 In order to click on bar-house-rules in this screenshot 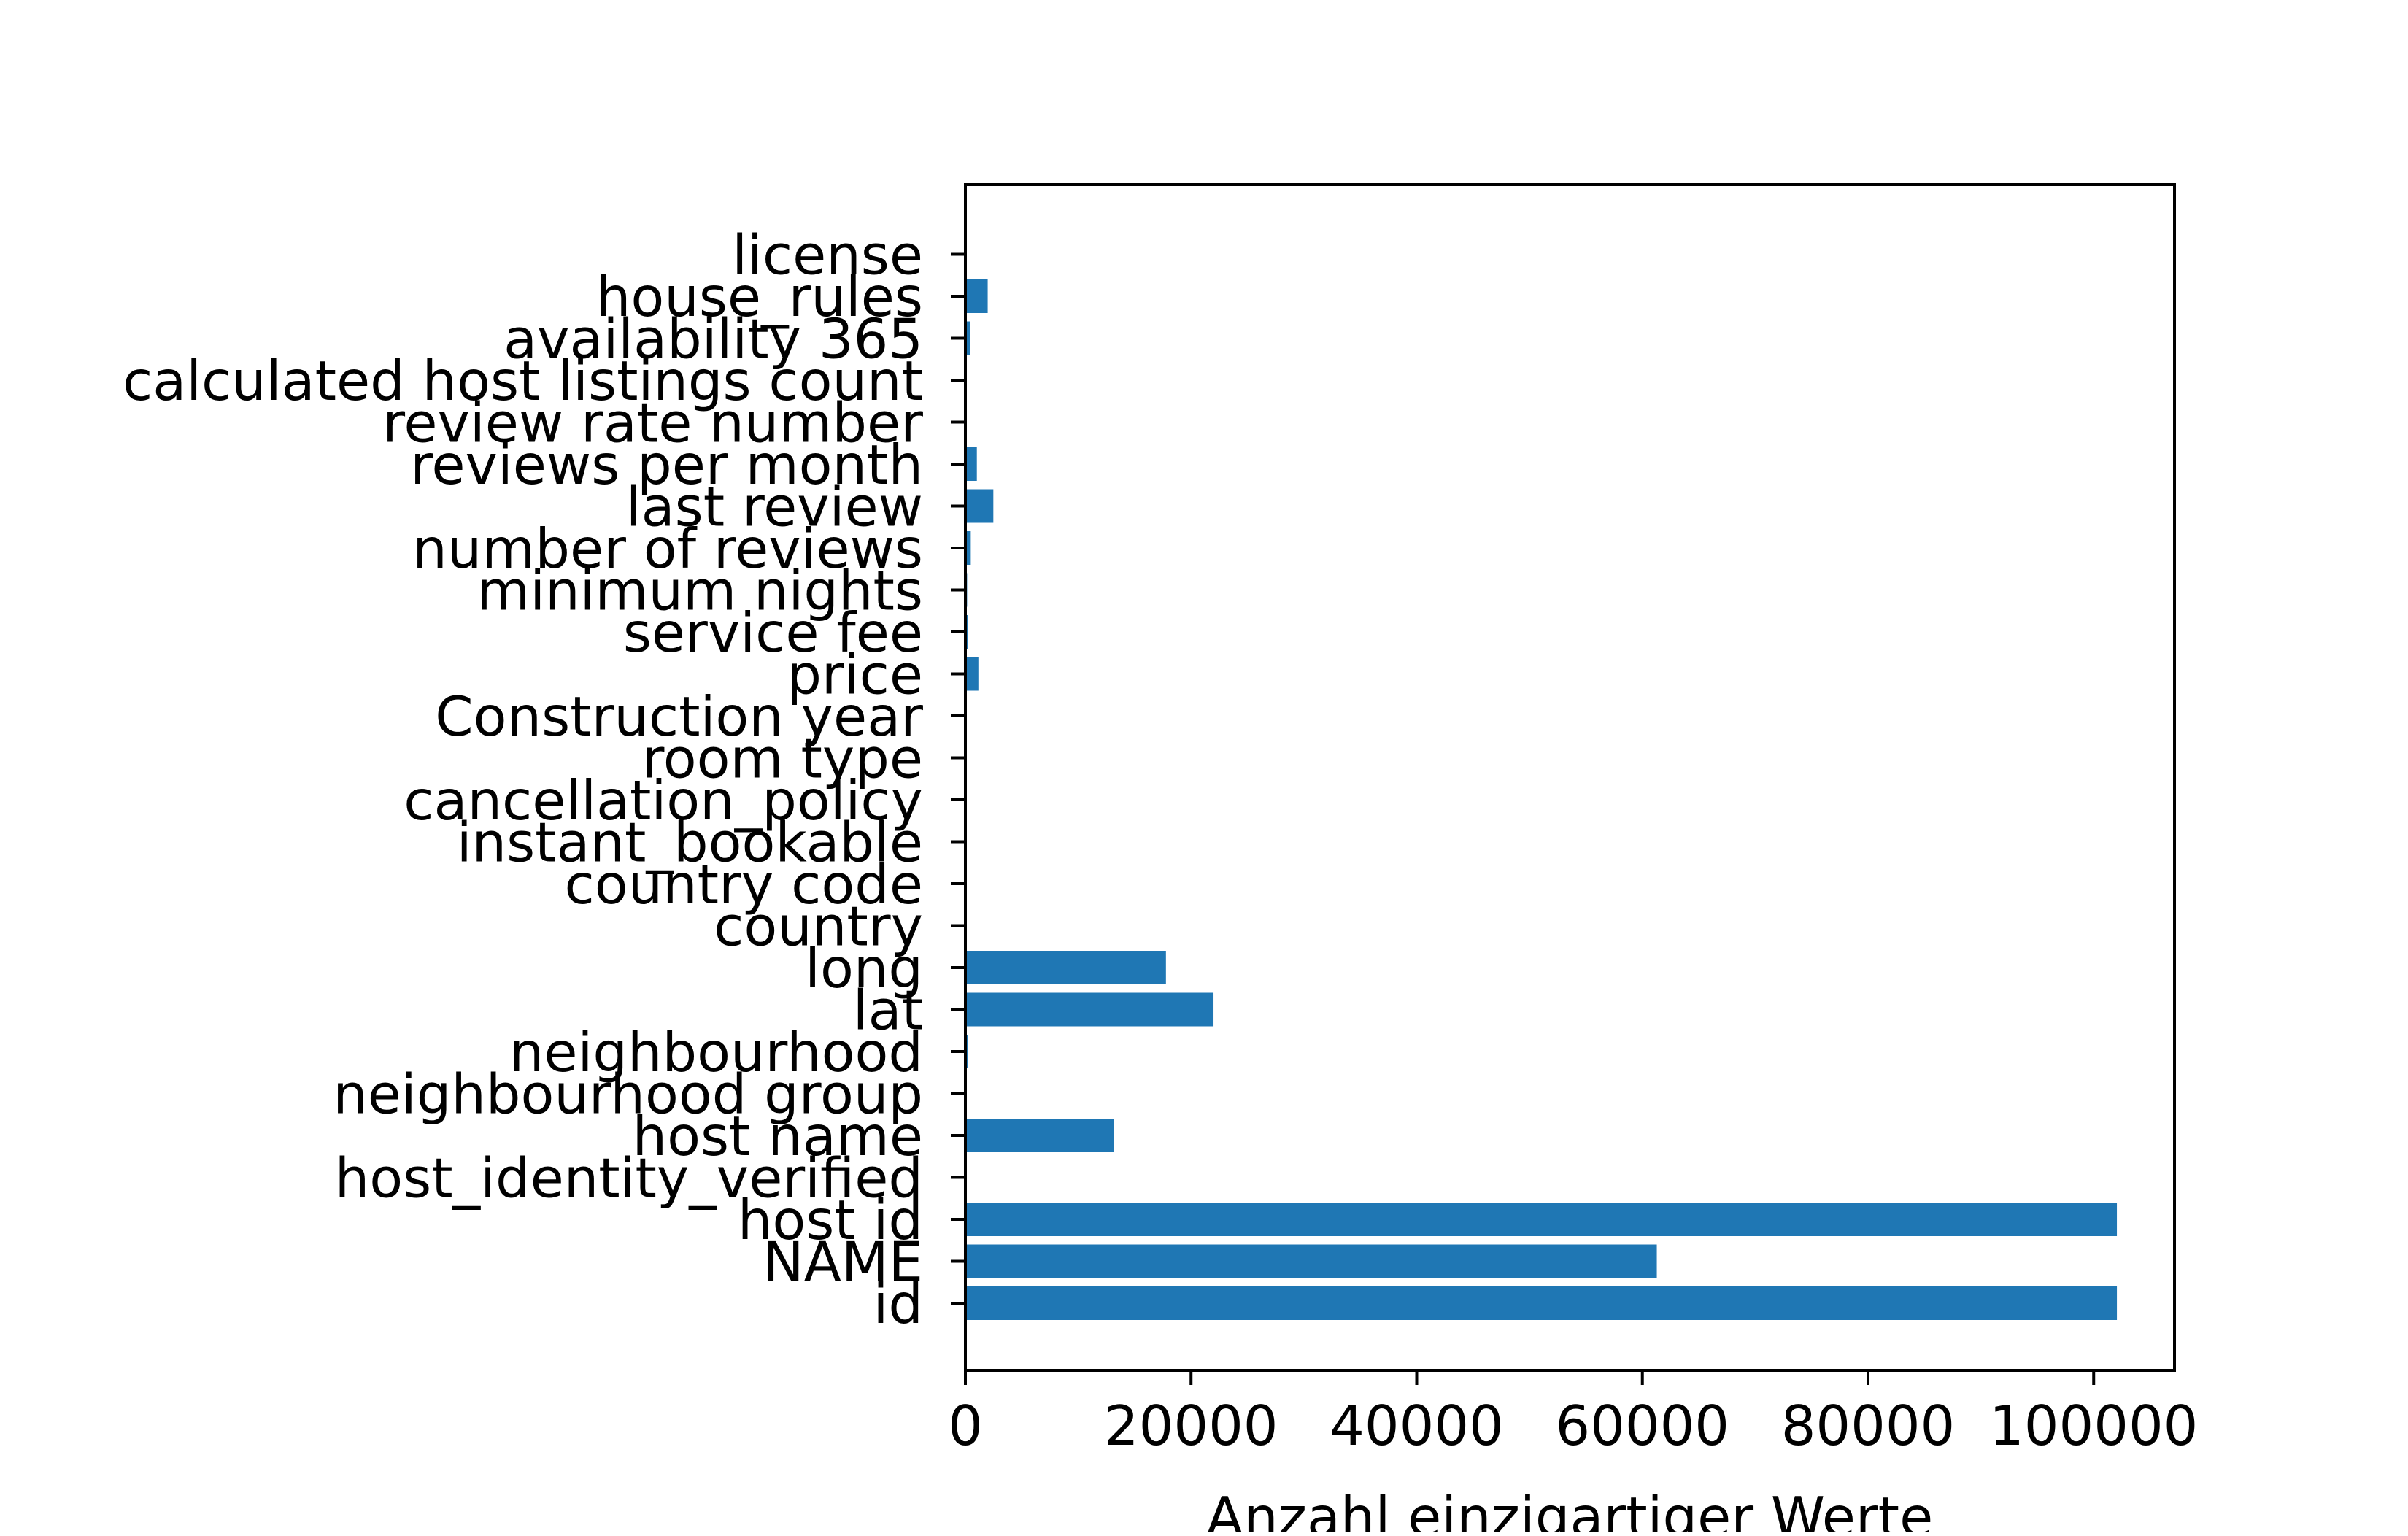, I will do `click(976, 296)`.